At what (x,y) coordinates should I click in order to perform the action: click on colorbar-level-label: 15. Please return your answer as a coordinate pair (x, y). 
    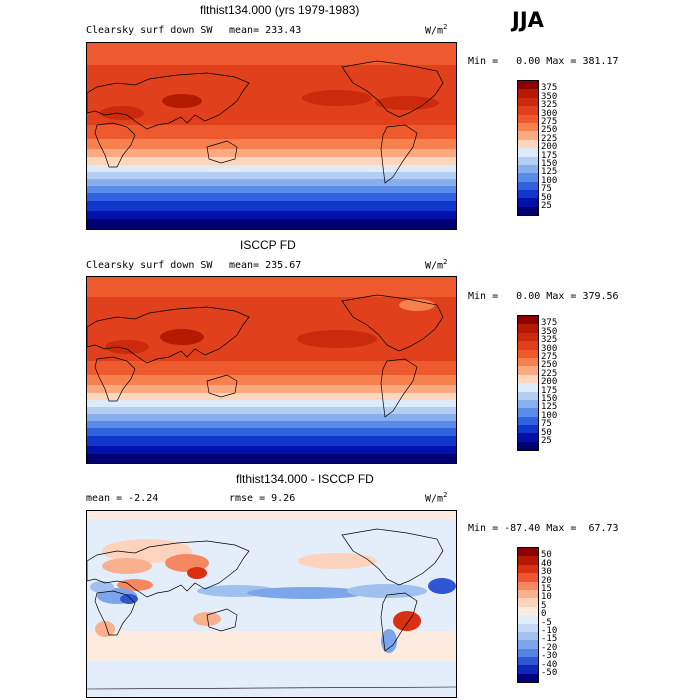
    Looking at the image, I should click on (546, 589).